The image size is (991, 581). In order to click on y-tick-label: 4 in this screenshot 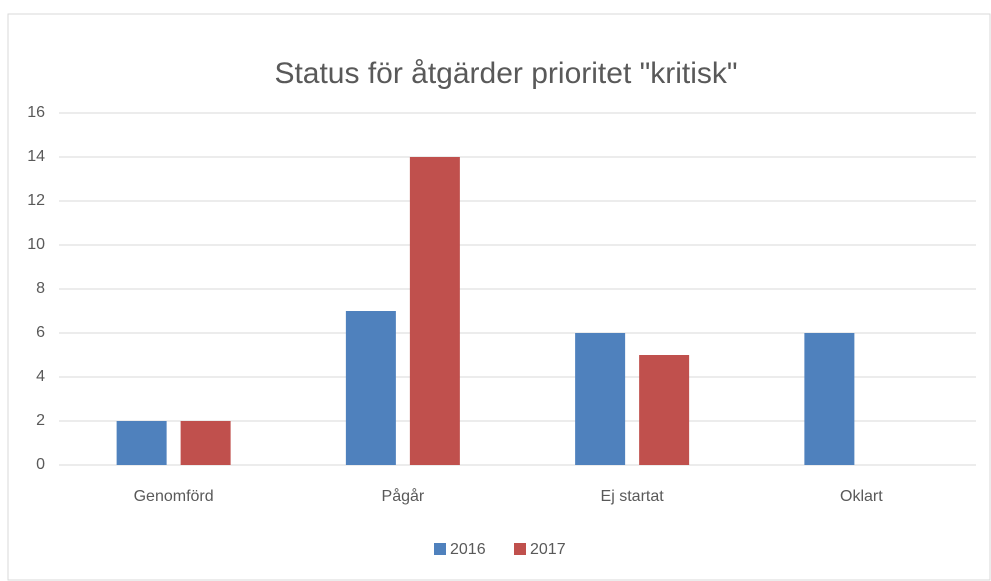, I will do `click(40, 376)`.